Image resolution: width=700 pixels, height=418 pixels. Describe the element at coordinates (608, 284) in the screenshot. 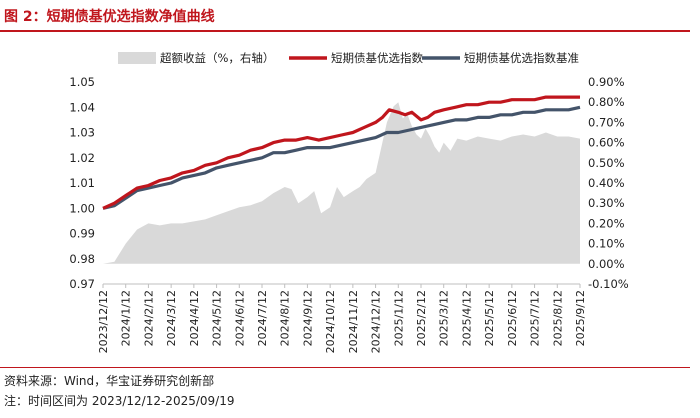

I see `right-axis-tick-label: -0.10%` at that location.